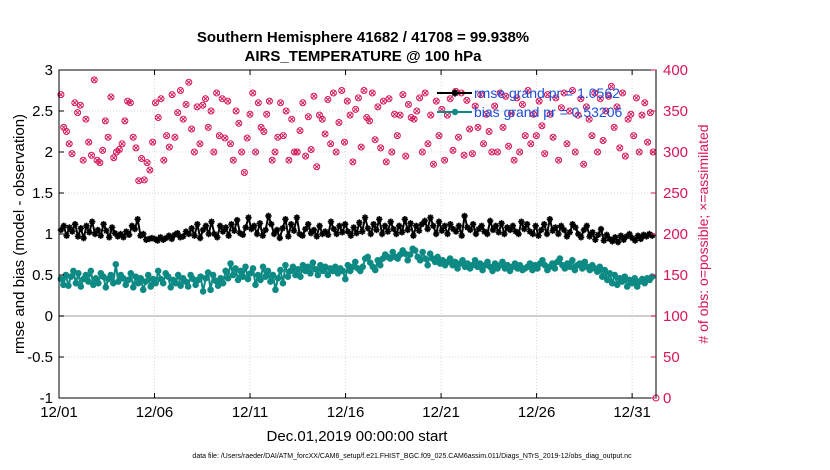 This screenshot has width=830, height=470. Describe the element at coordinates (358, 436) in the screenshot. I see `x-axis-label: Dec.01,2019 00:00:00 start` at that location.